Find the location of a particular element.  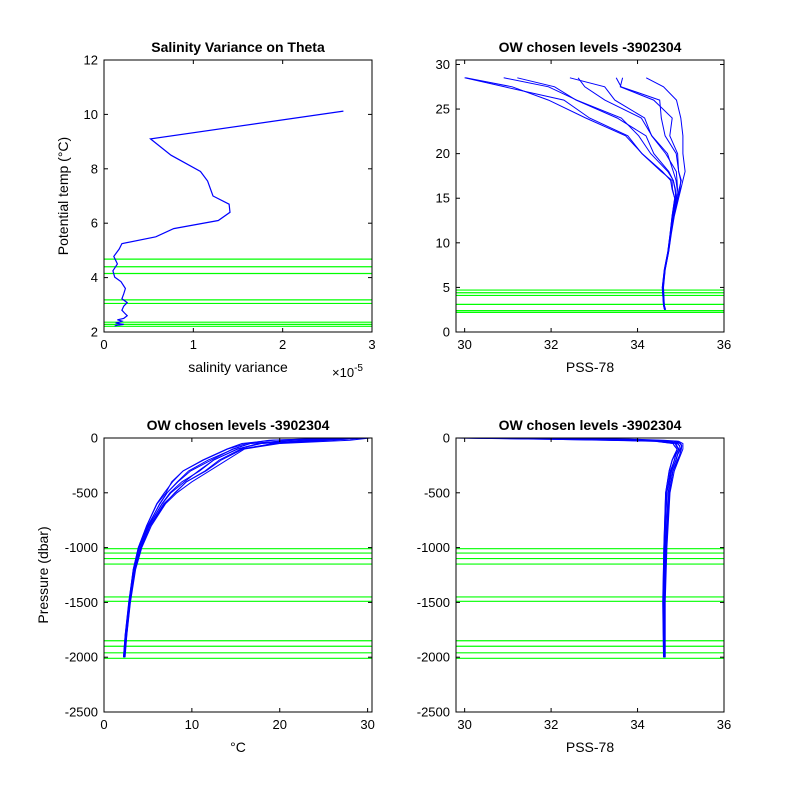

y-tick-label: 12 is located at coordinates (91, 60).